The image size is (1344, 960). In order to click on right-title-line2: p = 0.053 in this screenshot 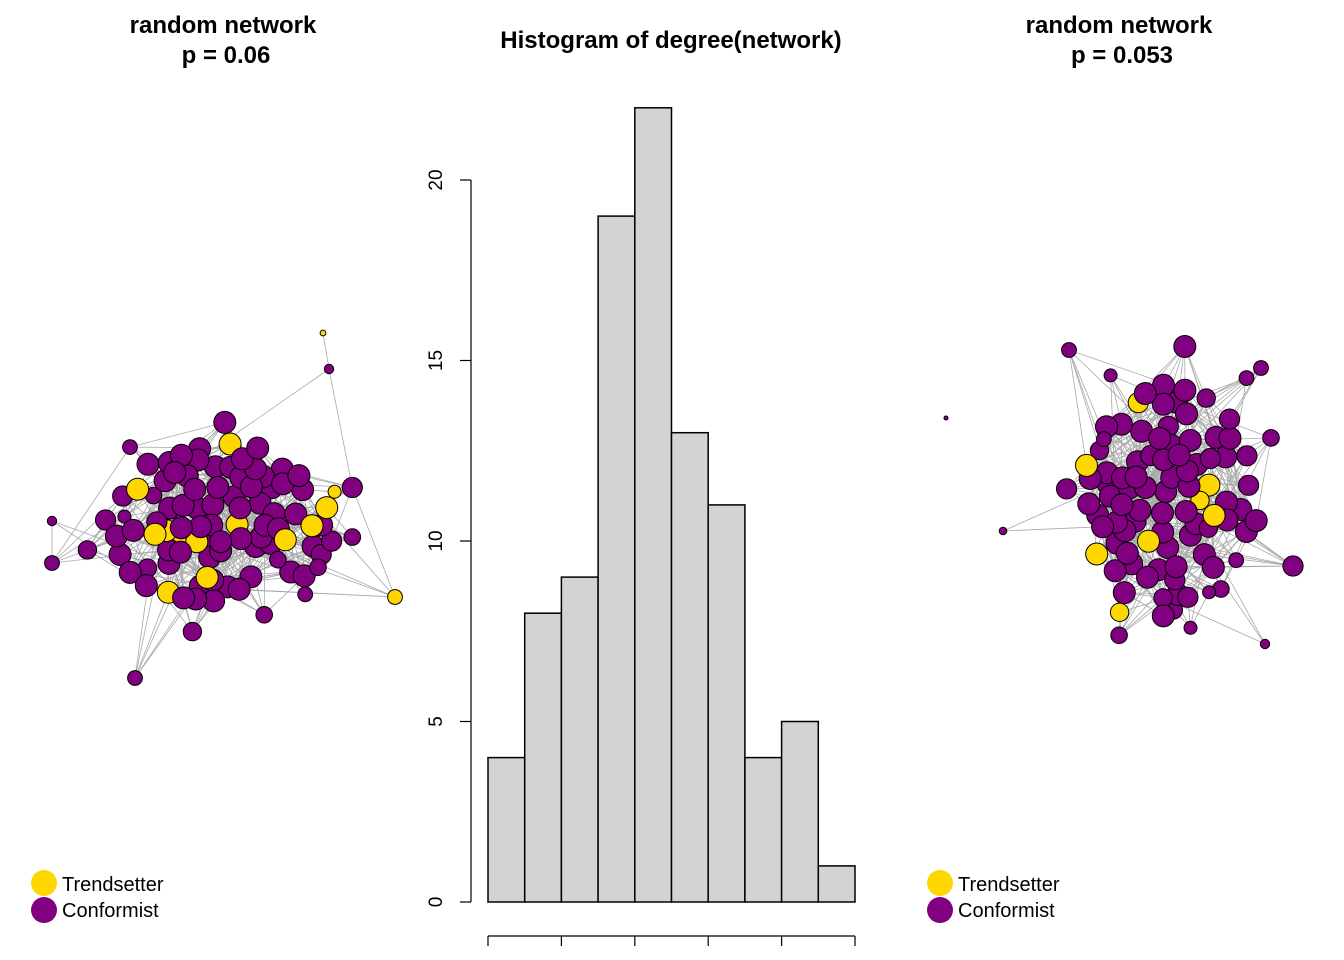, I will do `click(1122, 55)`.